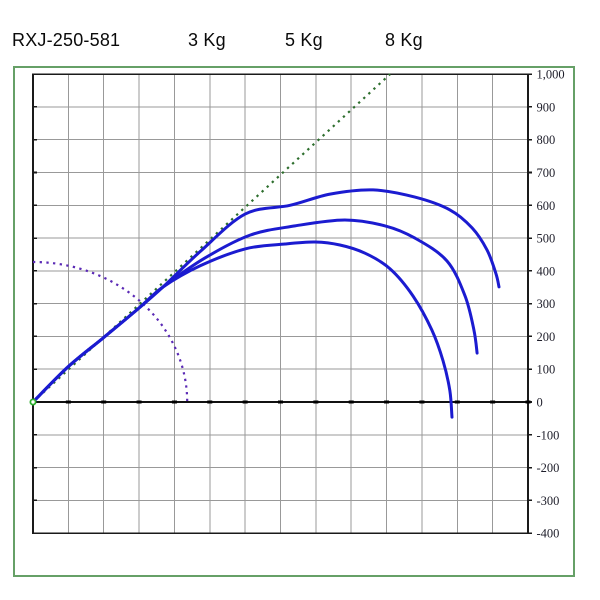 The height and width of the screenshot is (600, 600). I want to click on legend-item-5kg: 5 Kg, so click(304, 40).